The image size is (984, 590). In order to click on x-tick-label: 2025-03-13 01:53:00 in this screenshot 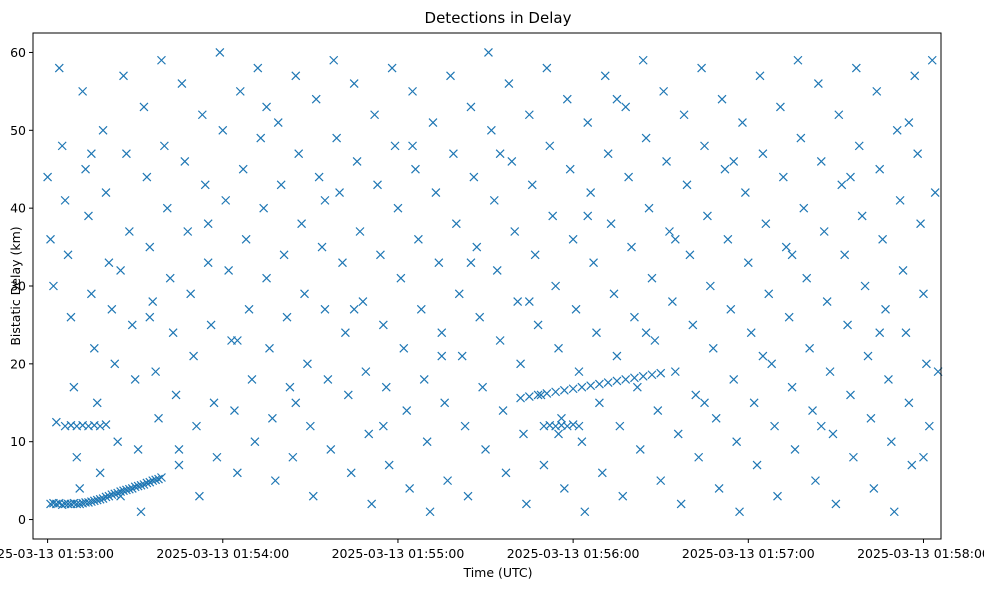, I will do `click(57, 553)`.